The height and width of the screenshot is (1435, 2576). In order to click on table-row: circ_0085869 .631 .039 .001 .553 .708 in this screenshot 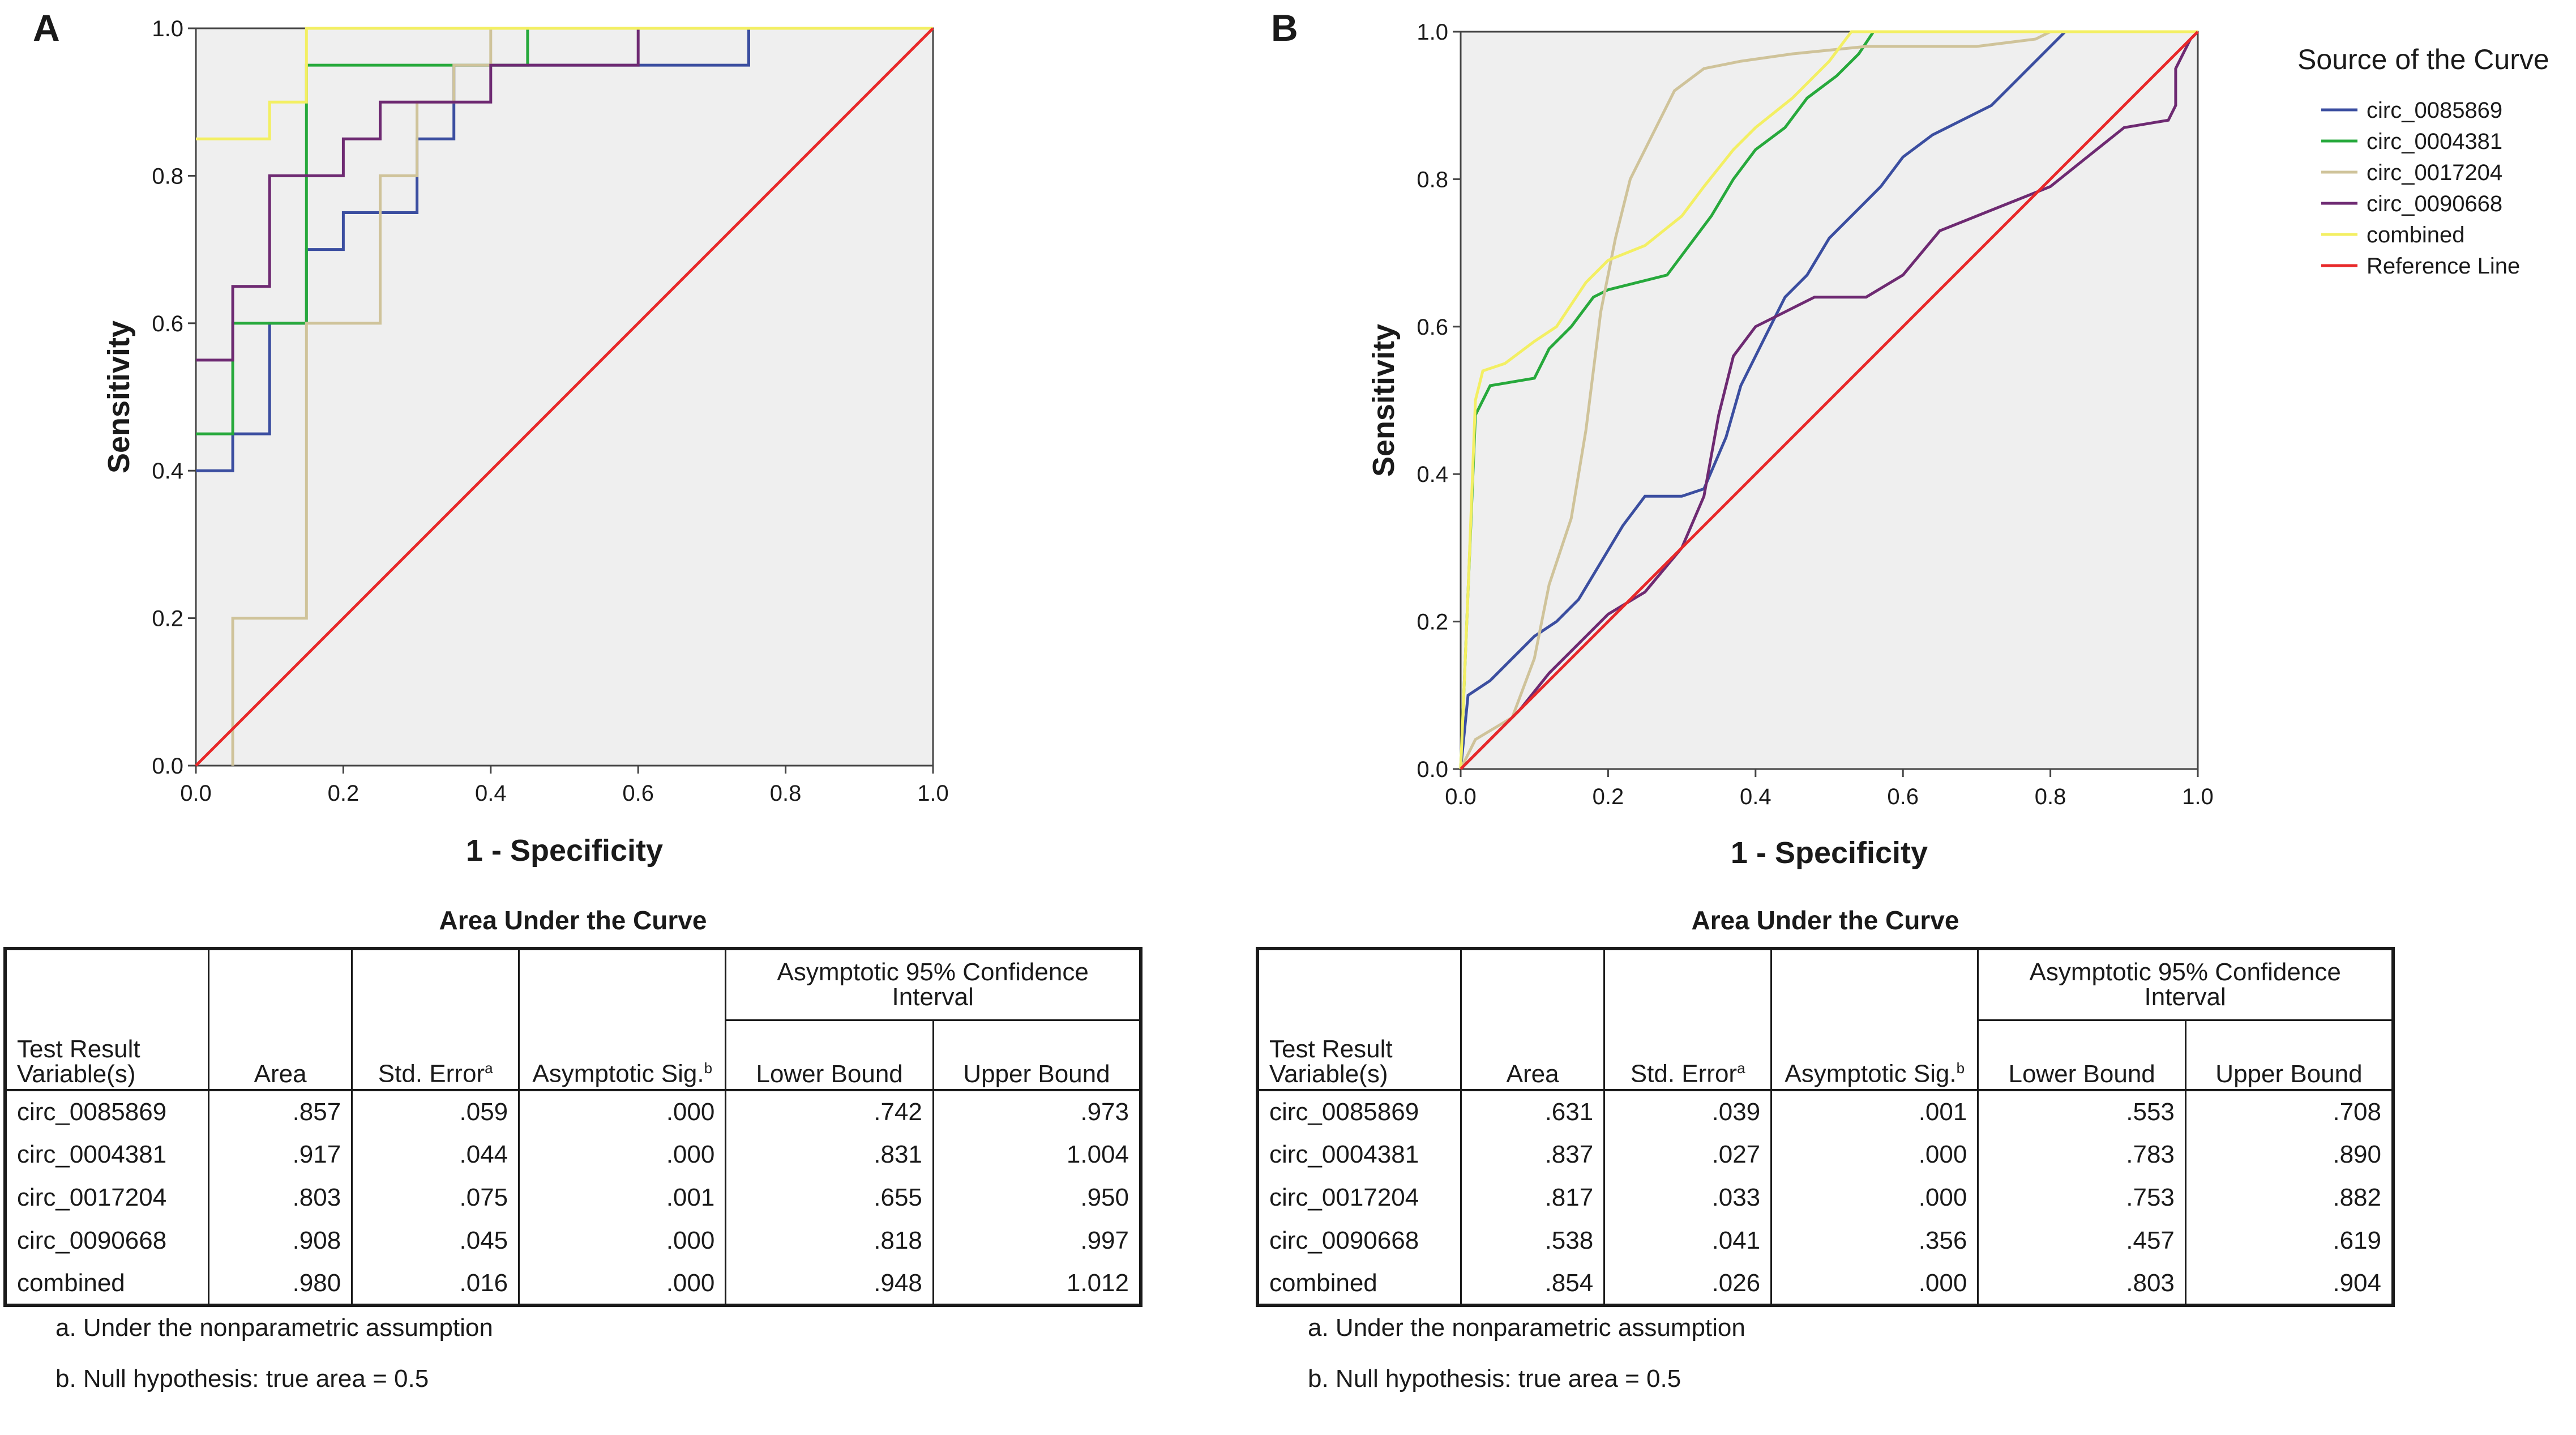, I will do `click(1825, 1111)`.